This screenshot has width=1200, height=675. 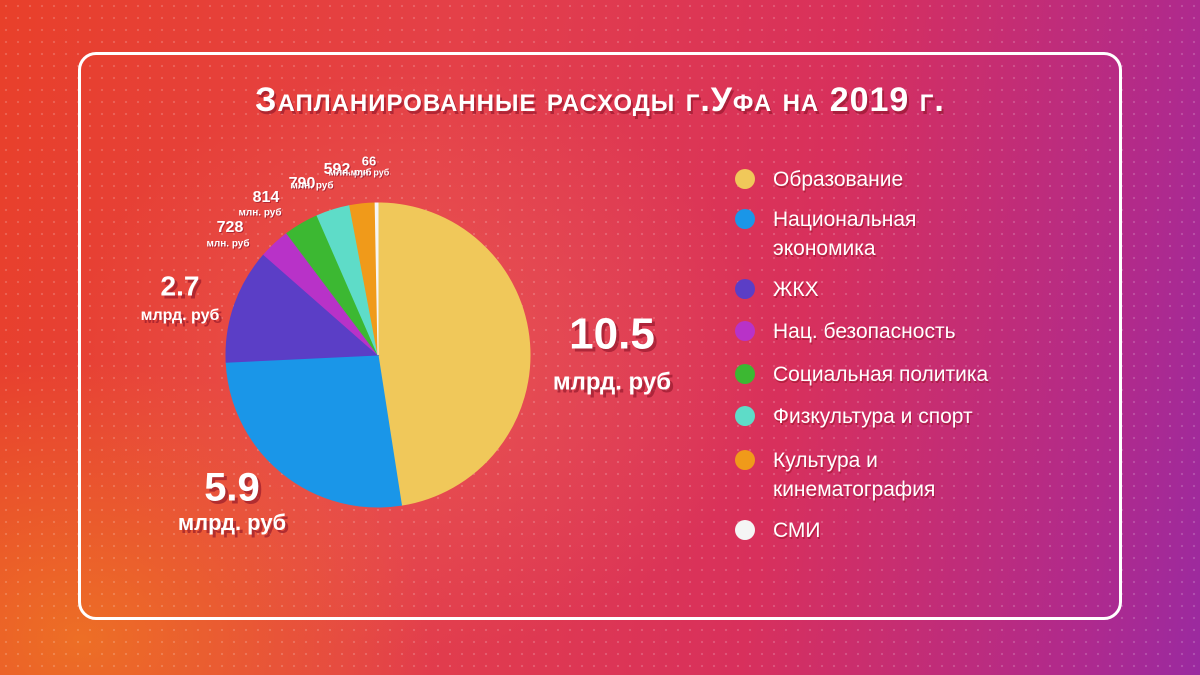 What do you see at coordinates (600, 100) in the screenshot?
I see `chart-title: Запланированные расходы г.Уфа на 2019 г.` at bounding box center [600, 100].